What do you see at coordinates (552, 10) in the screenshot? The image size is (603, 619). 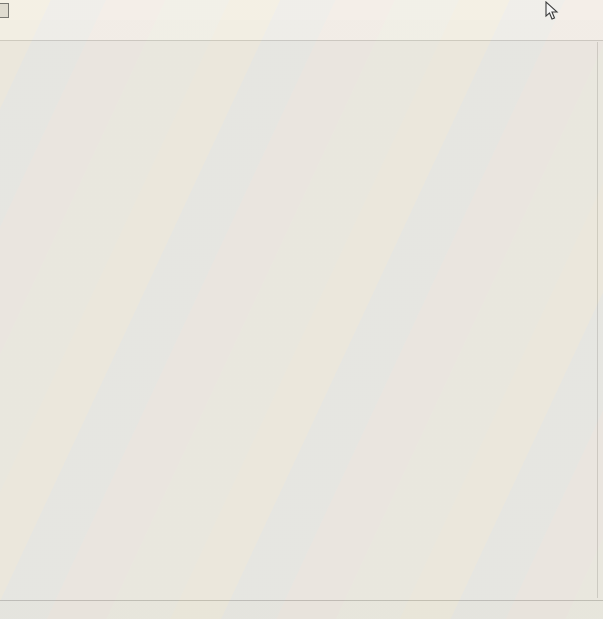 I see `mouse-cursor-icon` at bounding box center [552, 10].